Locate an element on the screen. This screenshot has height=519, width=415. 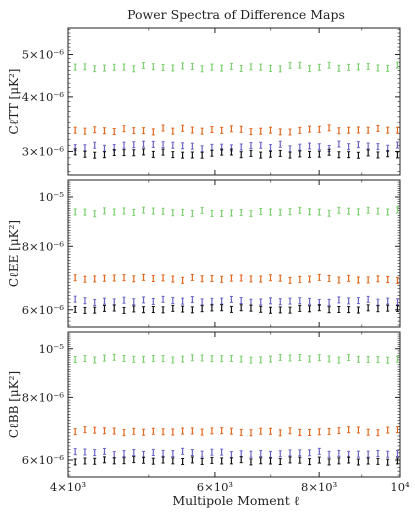
y-tick-label: 3×10⁻⁶ is located at coordinates (43, 151).